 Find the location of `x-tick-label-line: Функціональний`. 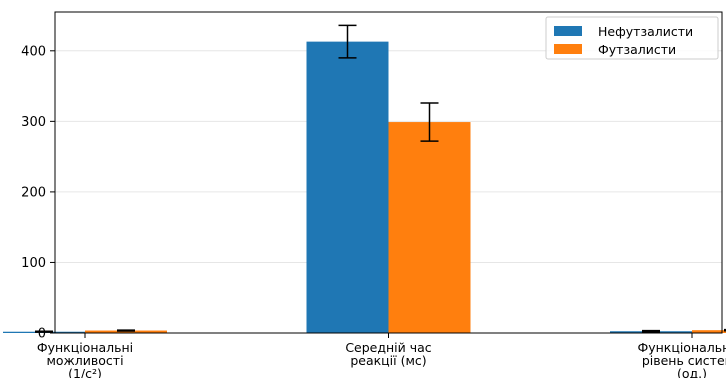

x-tick-label-line: Функціональний is located at coordinates (681, 347).